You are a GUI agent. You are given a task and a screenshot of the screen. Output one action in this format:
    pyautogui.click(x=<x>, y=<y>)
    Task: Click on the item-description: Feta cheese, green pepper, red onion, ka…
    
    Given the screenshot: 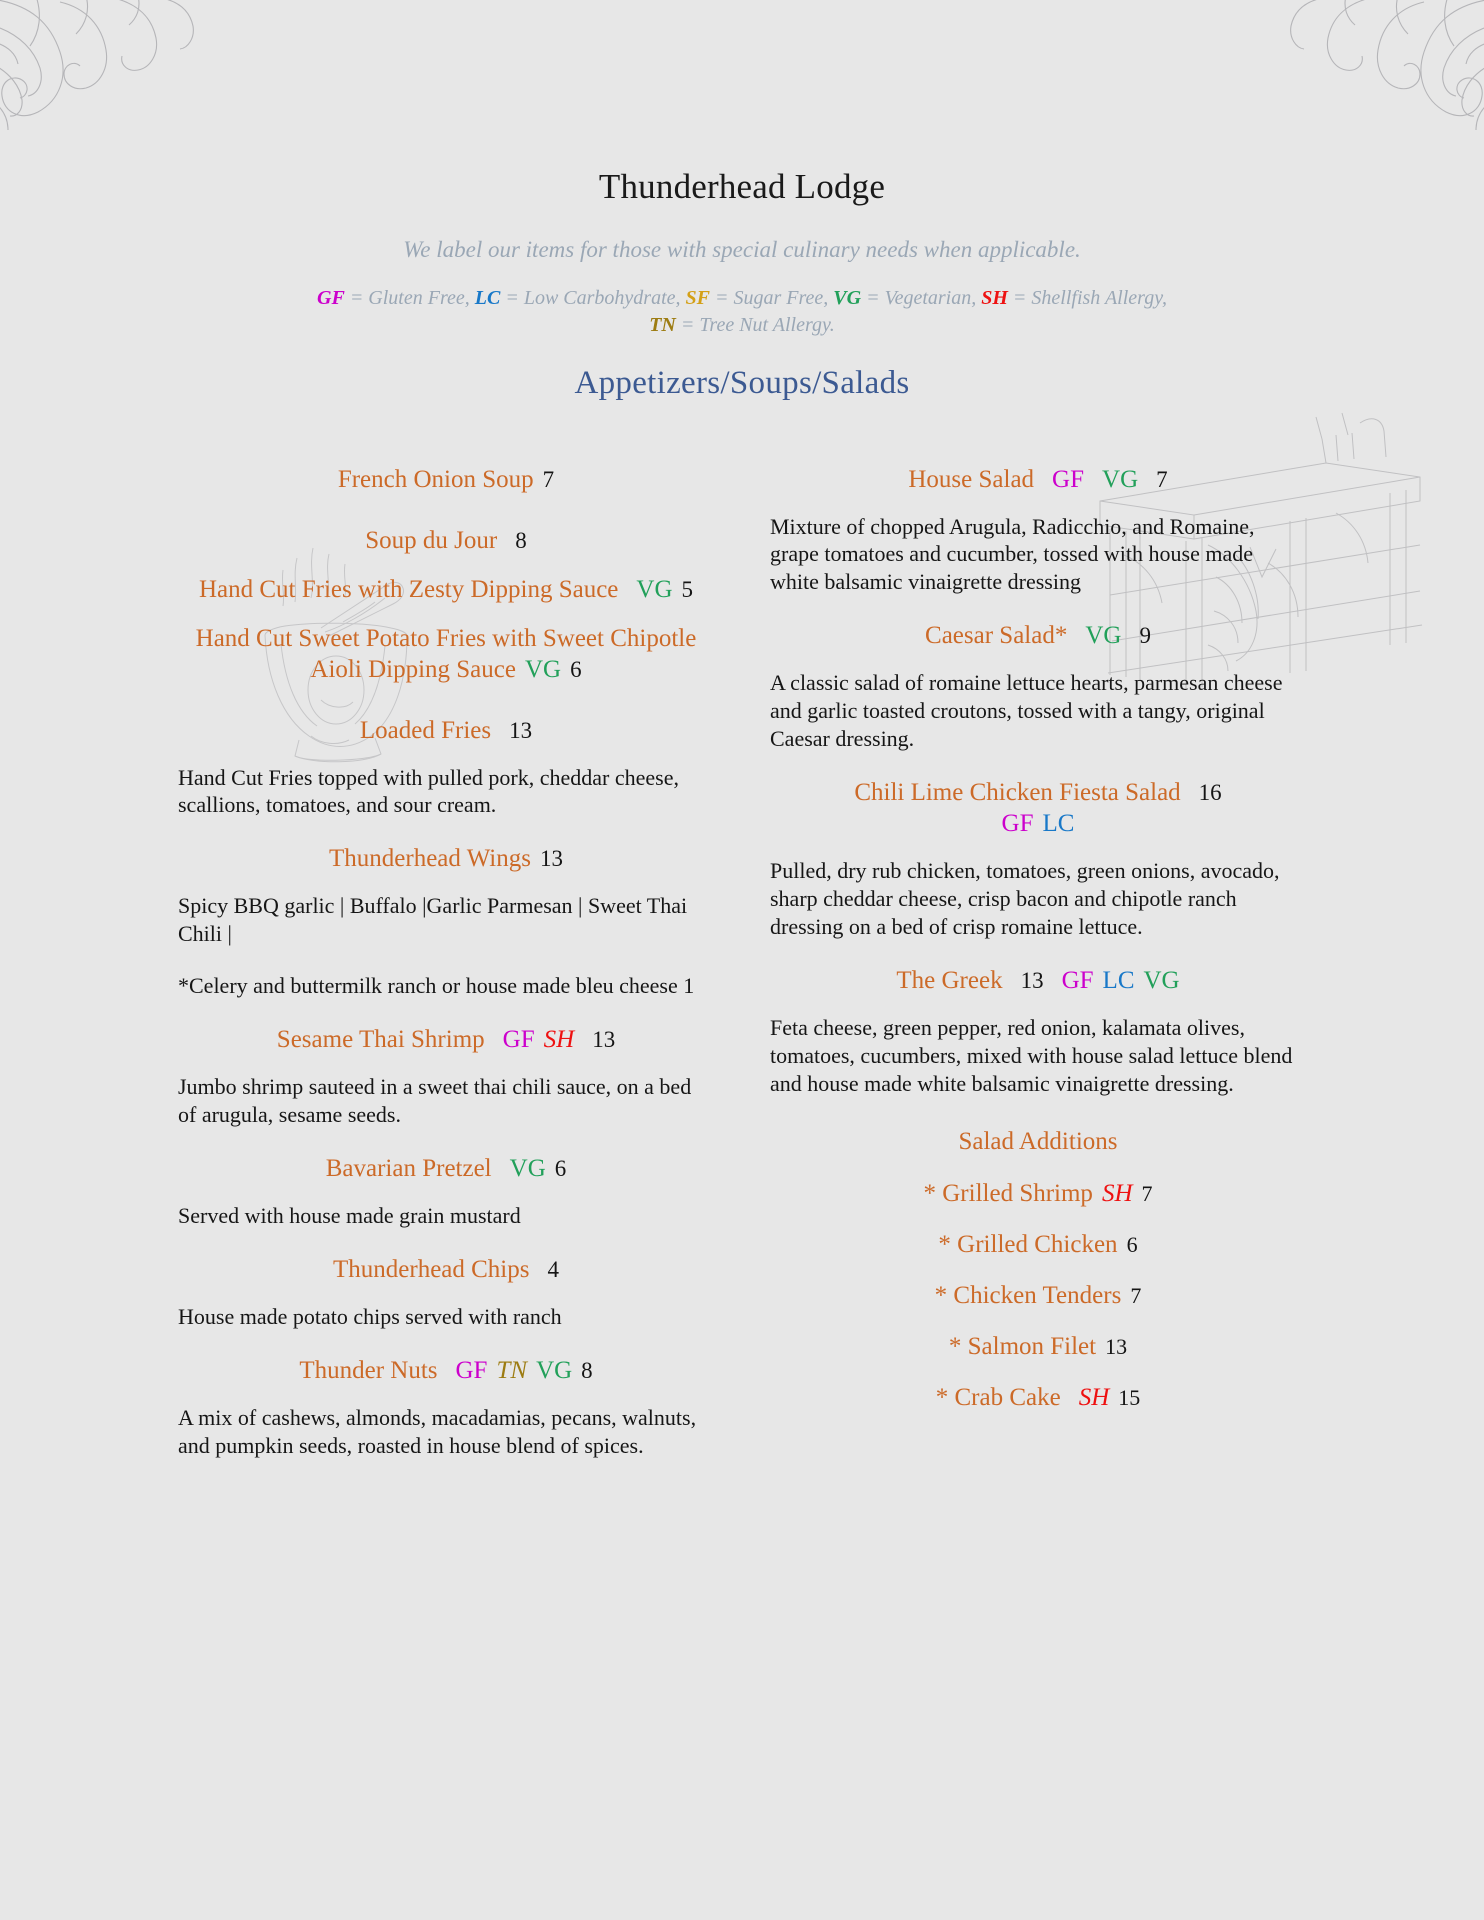 What is the action you would take?
    pyautogui.click(x=1031, y=1055)
    